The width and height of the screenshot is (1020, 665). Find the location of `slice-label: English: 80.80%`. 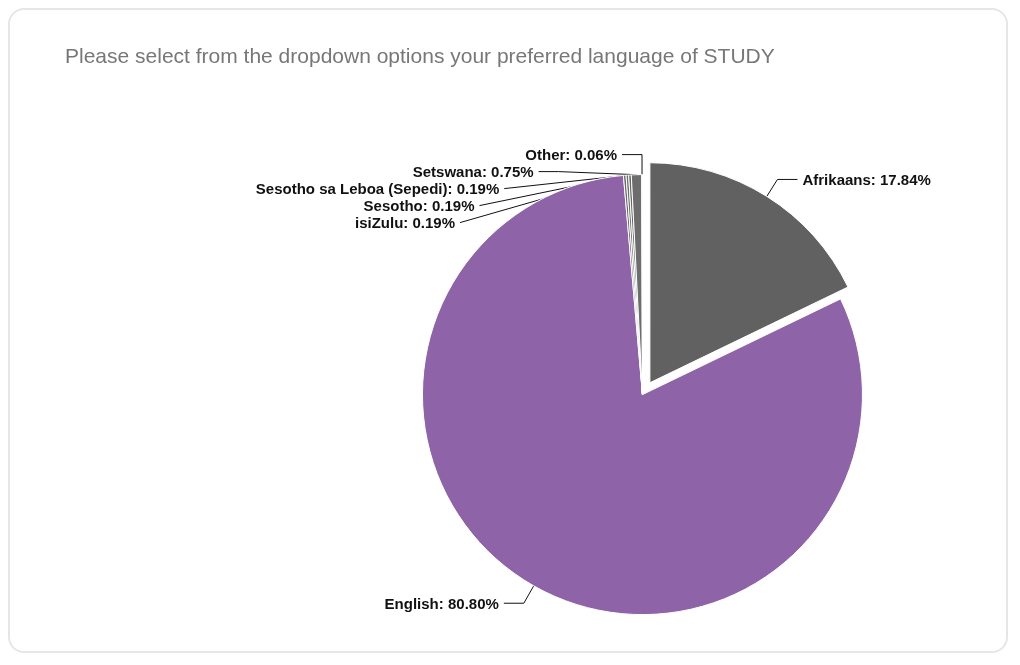

slice-label: English: 80.80% is located at coordinates (441, 603).